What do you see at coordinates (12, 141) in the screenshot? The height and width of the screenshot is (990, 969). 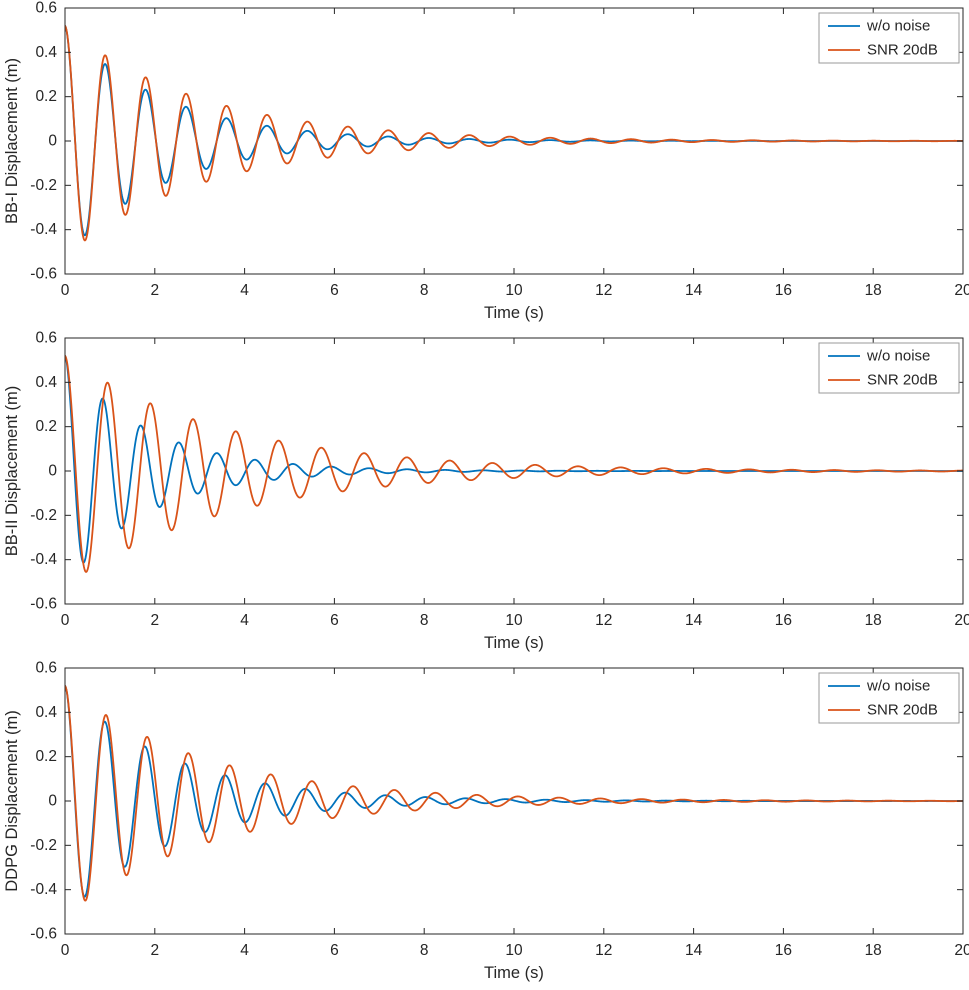 I see `y-axis-label: BB-I Displacement (m)` at bounding box center [12, 141].